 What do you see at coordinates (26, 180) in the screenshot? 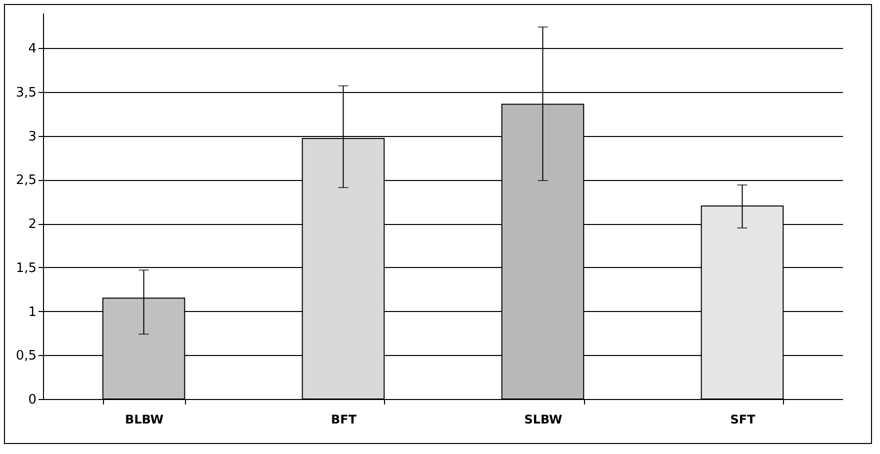
I see `y-tick-label: 2,5` at bounding box center [26, 180].